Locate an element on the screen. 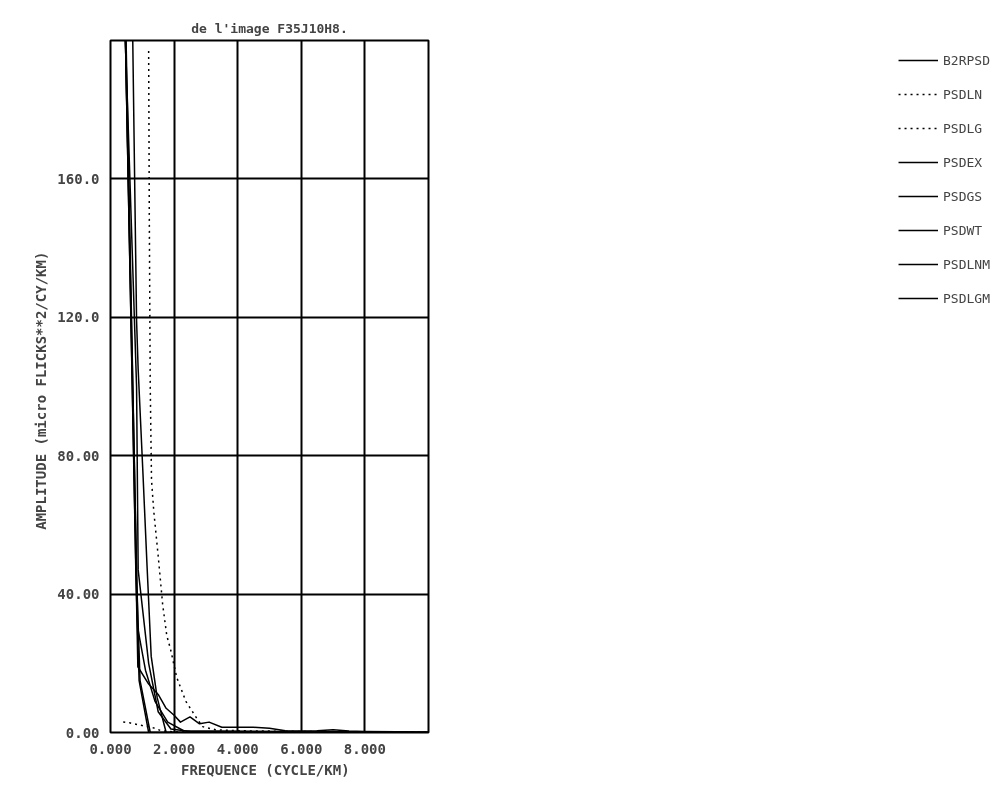 This screenshot has height=788, width=1008. x-tick-label: 6.000 is located at coordinates (301, 748).